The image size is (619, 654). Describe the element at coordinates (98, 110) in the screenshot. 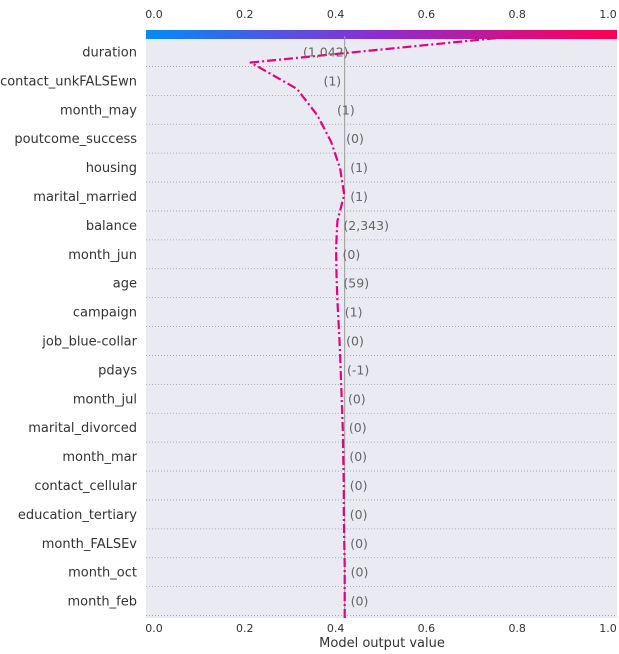

I see `feature-label: month_may` at that location.